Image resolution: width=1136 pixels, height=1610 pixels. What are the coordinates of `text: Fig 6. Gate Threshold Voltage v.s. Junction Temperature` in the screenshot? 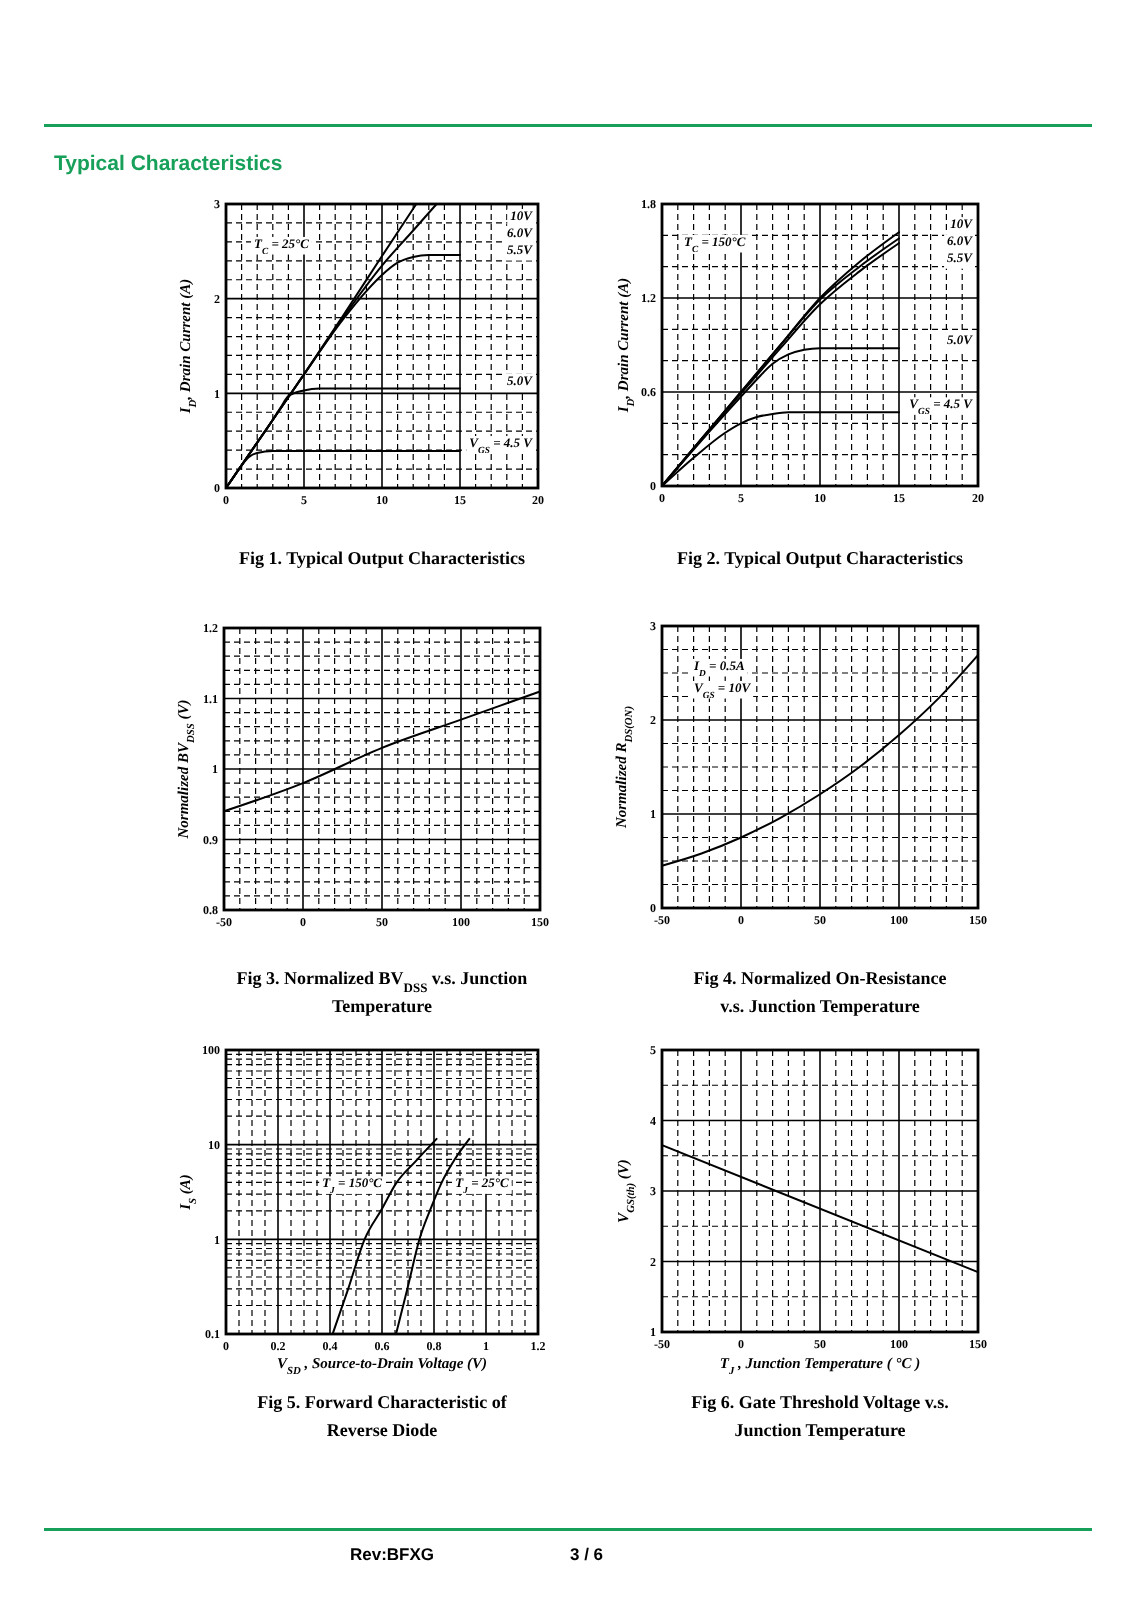 It's located at (820, 1416).